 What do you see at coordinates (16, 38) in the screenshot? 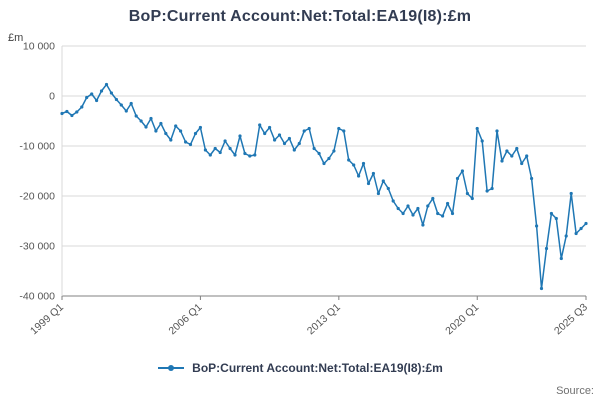
I see `y-axis-unit-label: £m` at bounding box center [16, 38].